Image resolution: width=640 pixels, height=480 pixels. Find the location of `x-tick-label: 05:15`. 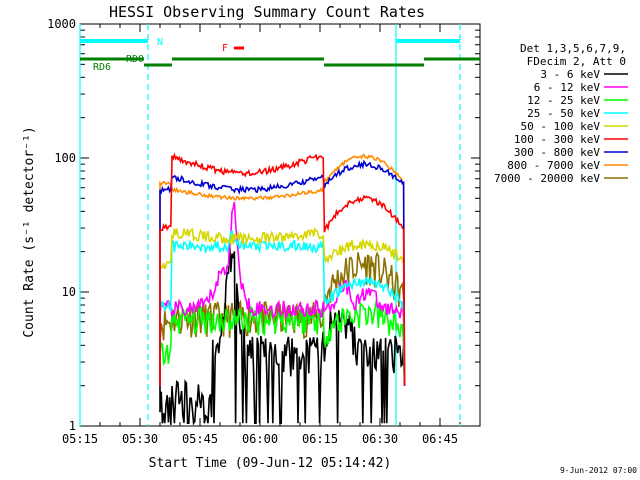

x-tick-label: 05:15 is located at coordinates (80, 439).